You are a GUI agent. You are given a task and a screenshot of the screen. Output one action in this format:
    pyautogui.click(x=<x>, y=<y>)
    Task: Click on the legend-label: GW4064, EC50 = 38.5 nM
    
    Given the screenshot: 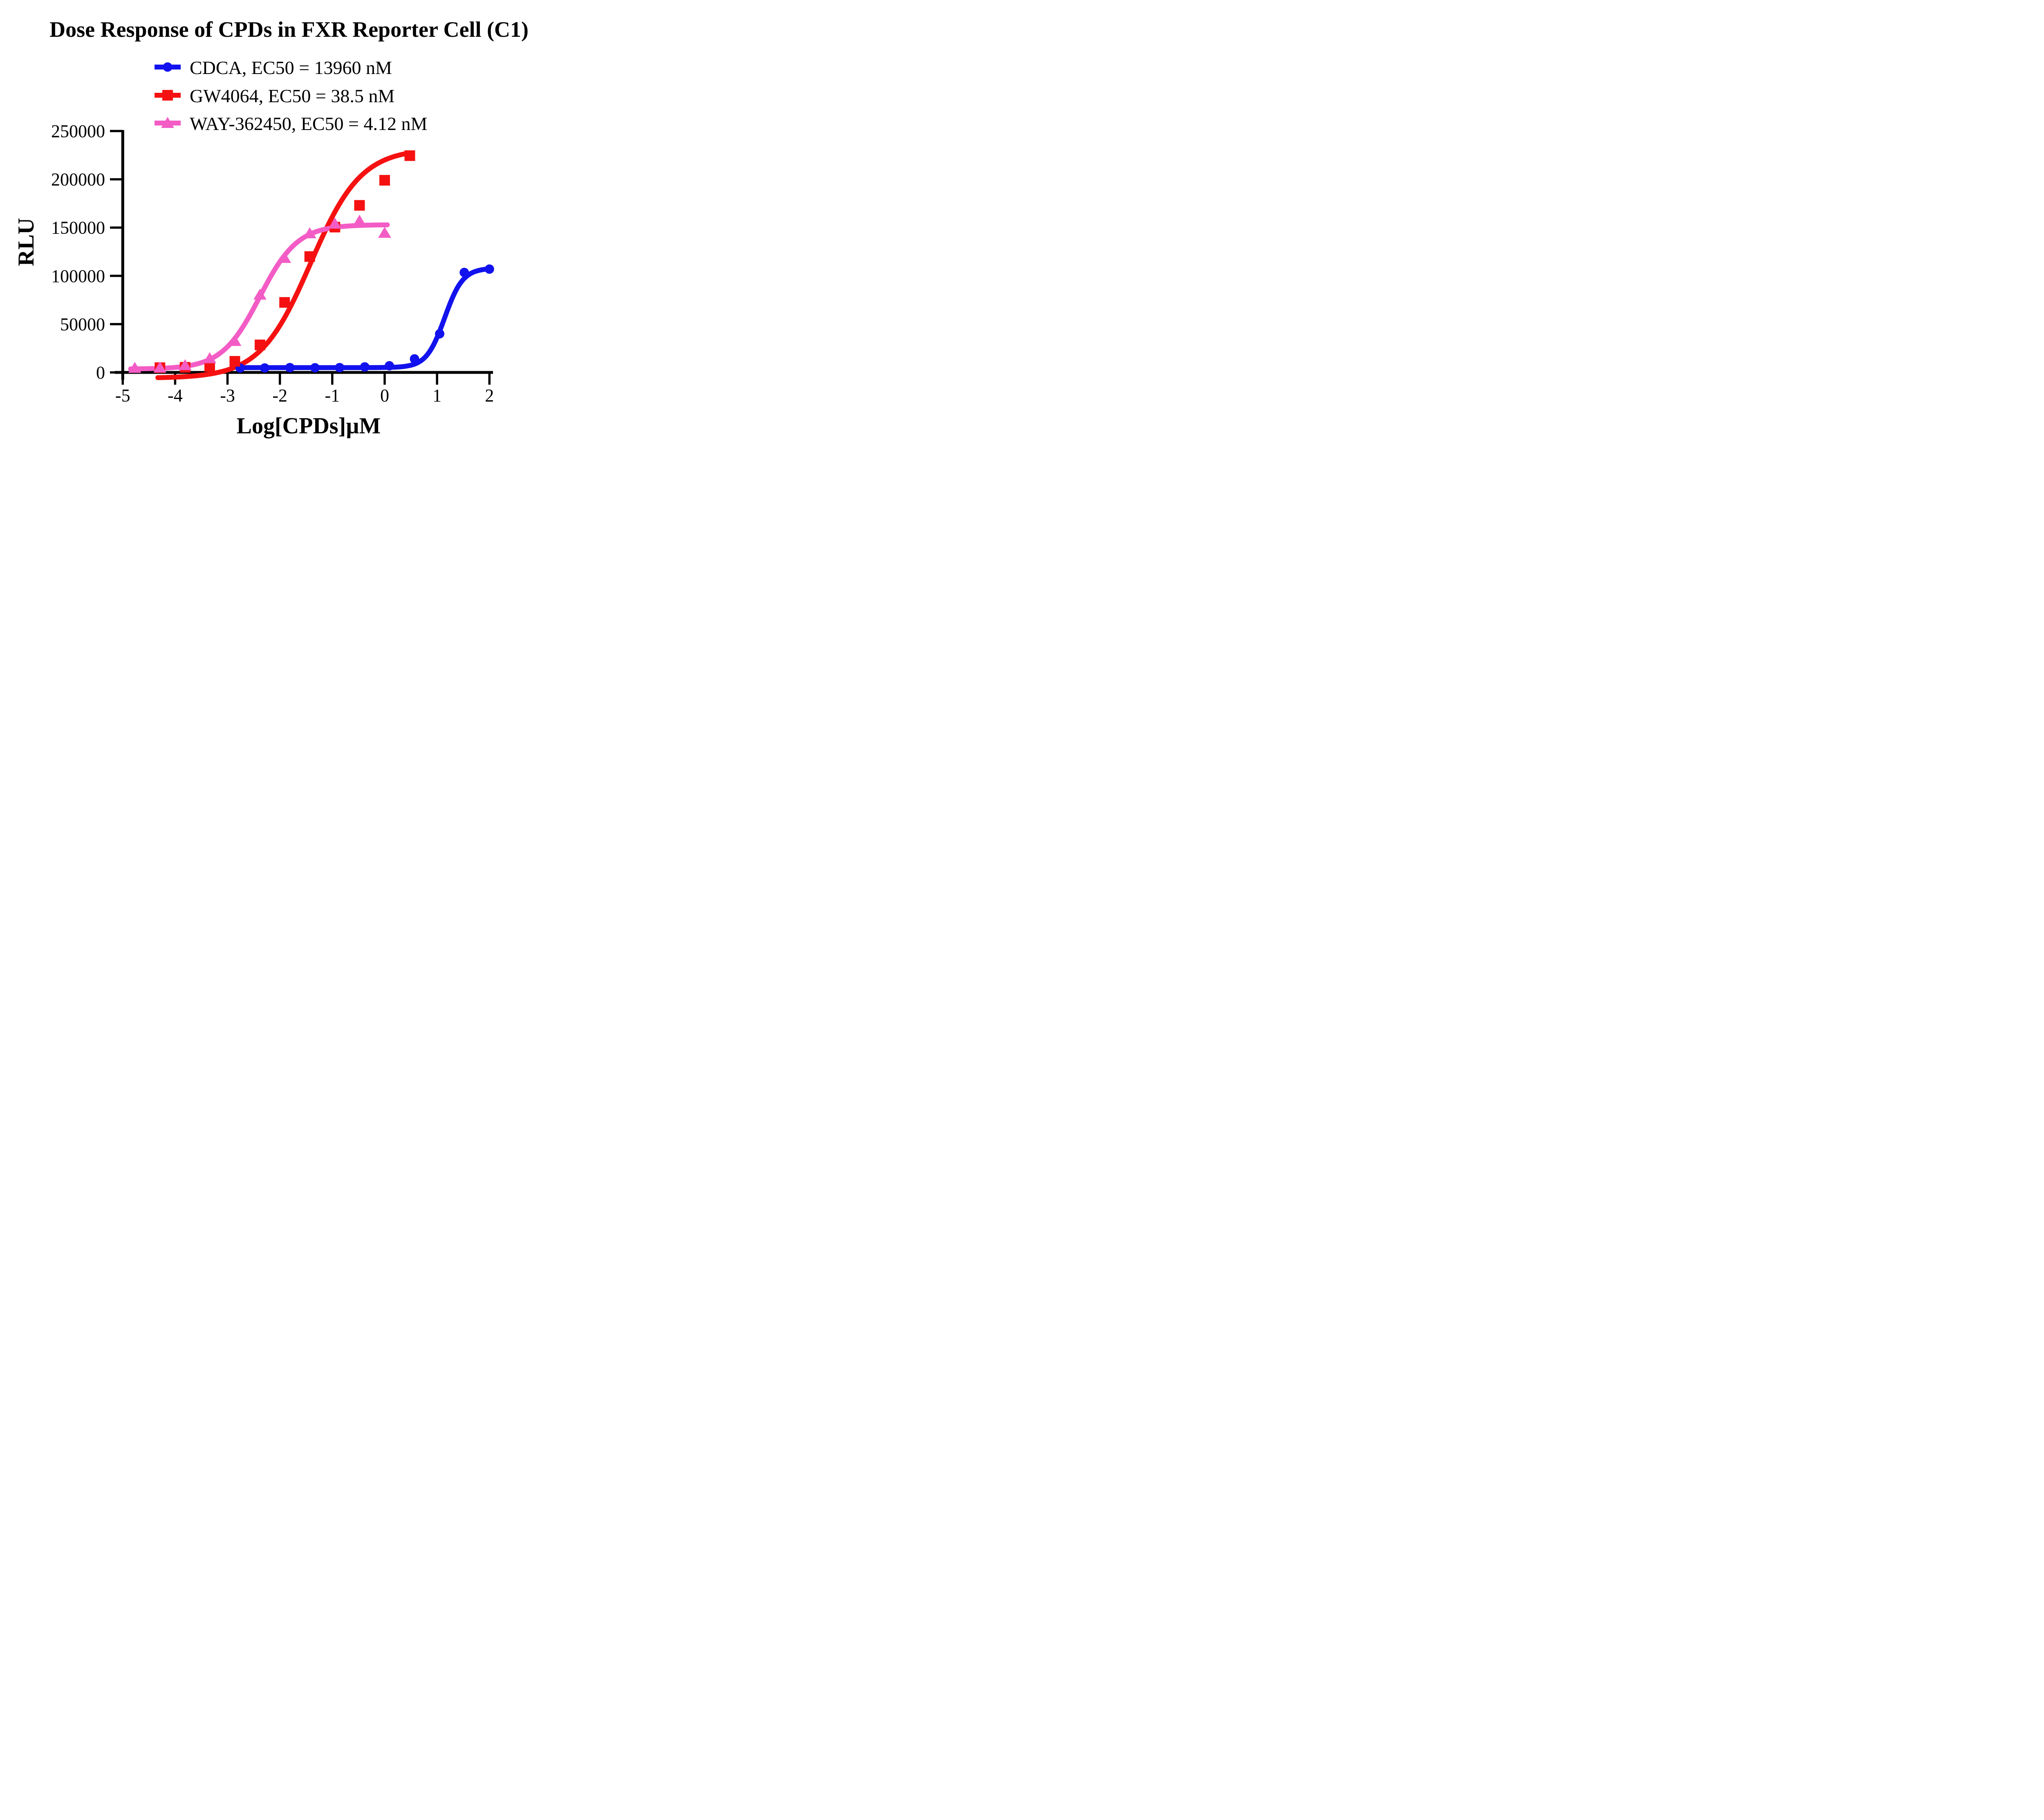 What is the action you would take?
    pyautogui.click(x=292, y=96)
    